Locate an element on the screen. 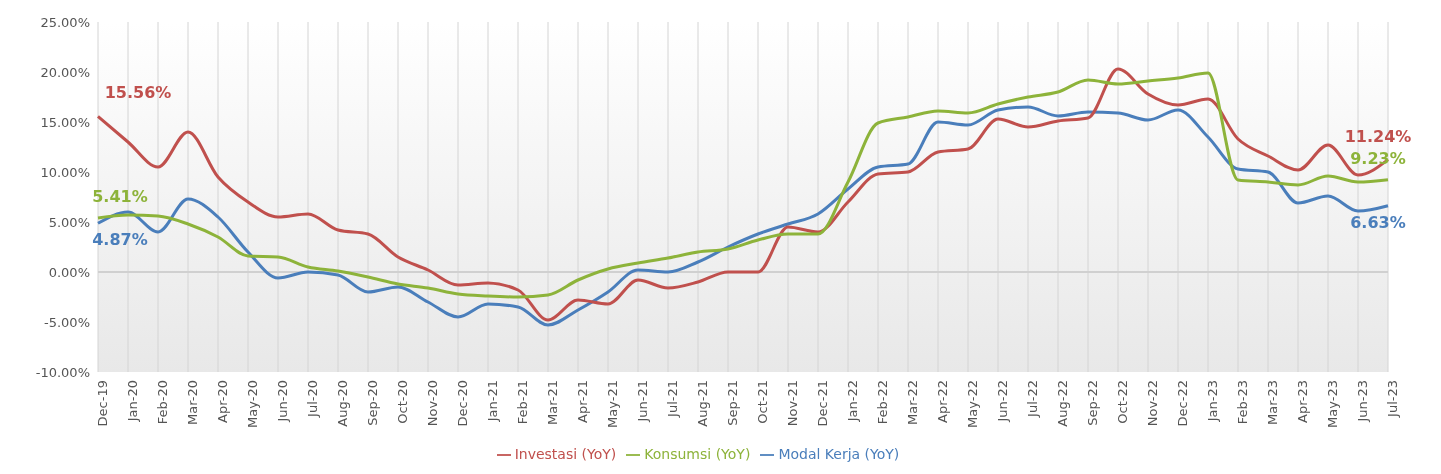 The width and height of the screenshot is (1441, 474). x-tick-label: Aug-20 is located at coordinates (343, 403).